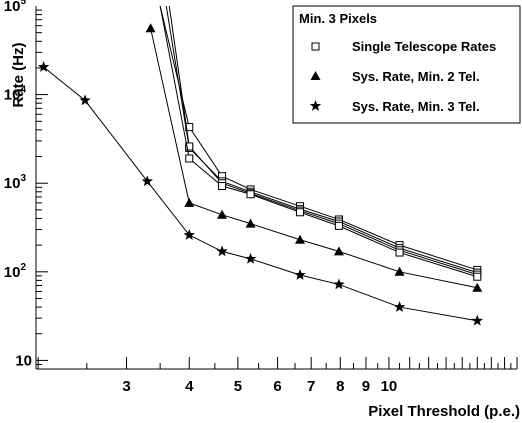  Describe the element at coordinates (416, 76) in the screenshot. I see `legend-entry-label: Sys. Rate, Min. 2 Tel.` at that location.